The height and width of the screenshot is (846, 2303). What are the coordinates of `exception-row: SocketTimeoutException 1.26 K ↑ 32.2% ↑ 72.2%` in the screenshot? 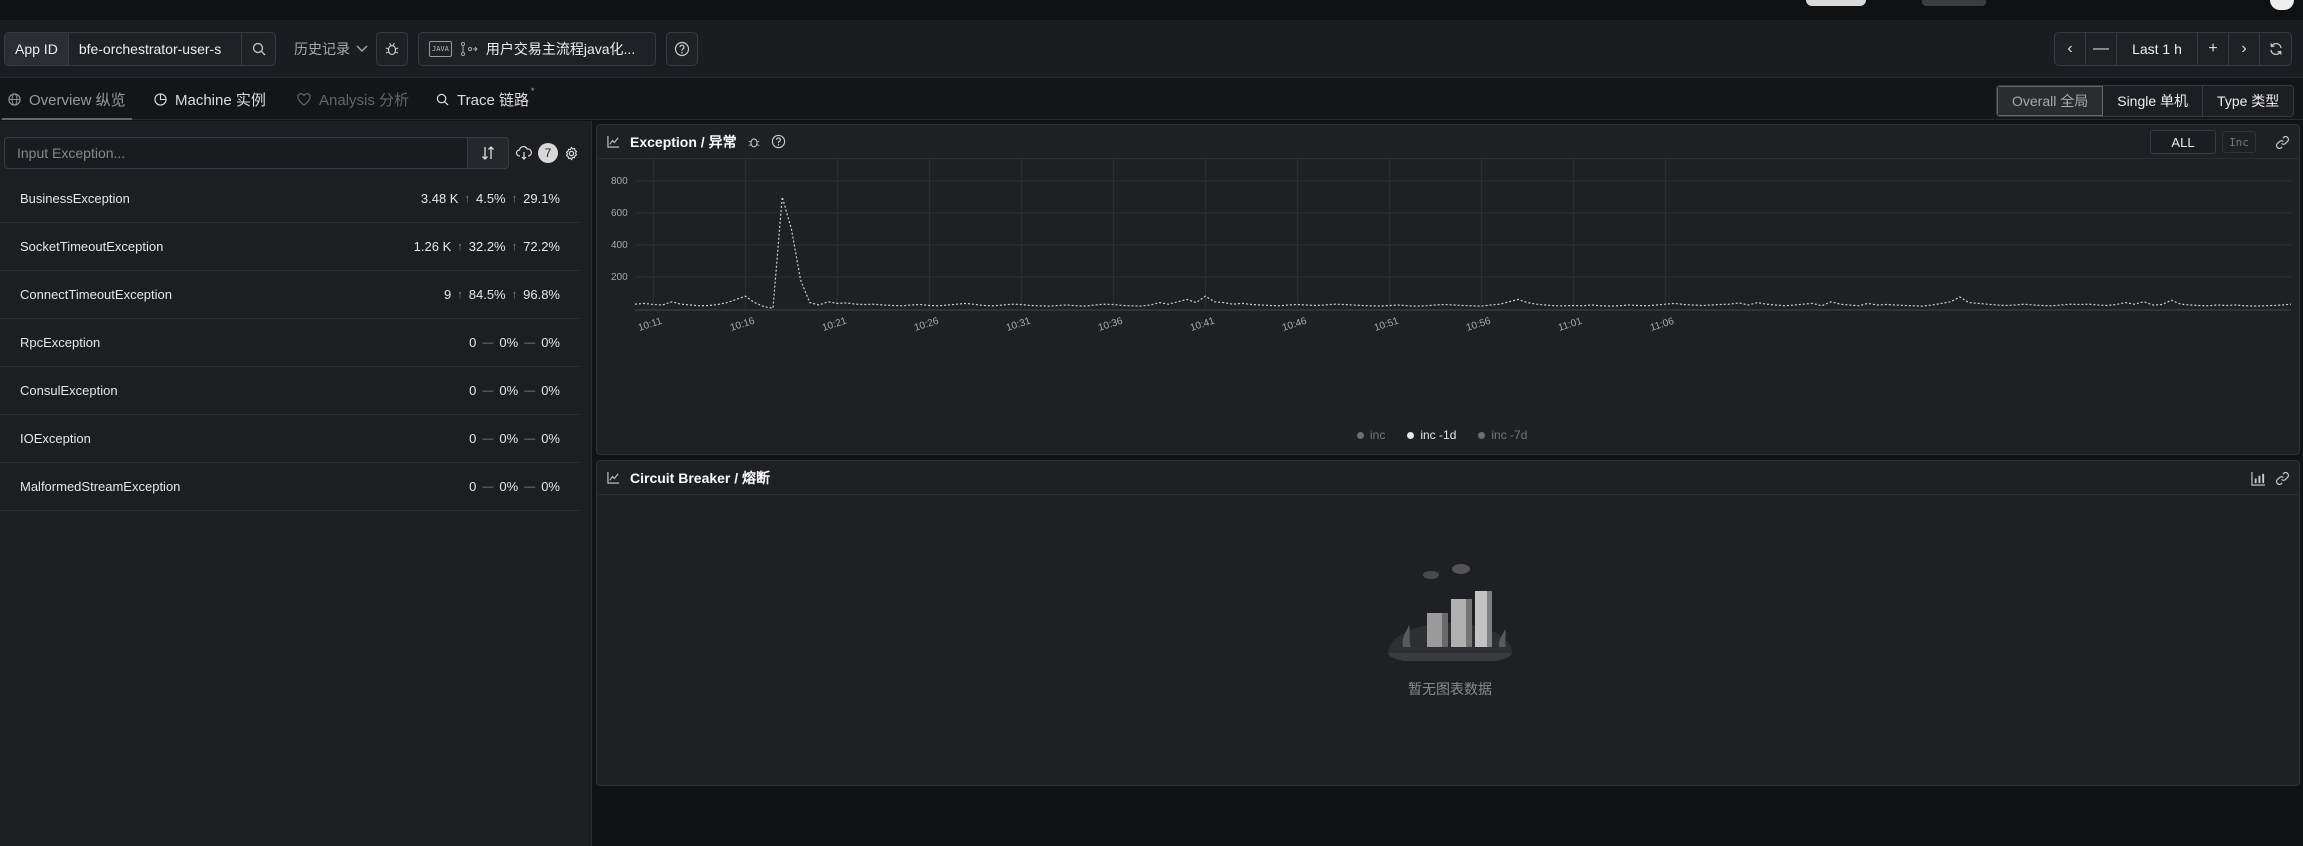 It's located at (290, 247).